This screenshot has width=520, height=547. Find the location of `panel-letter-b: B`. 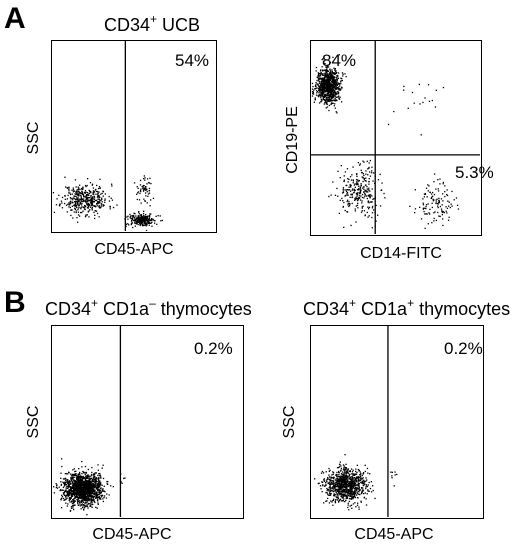

panel-letter-b: B is located at coordinates (15, 302).